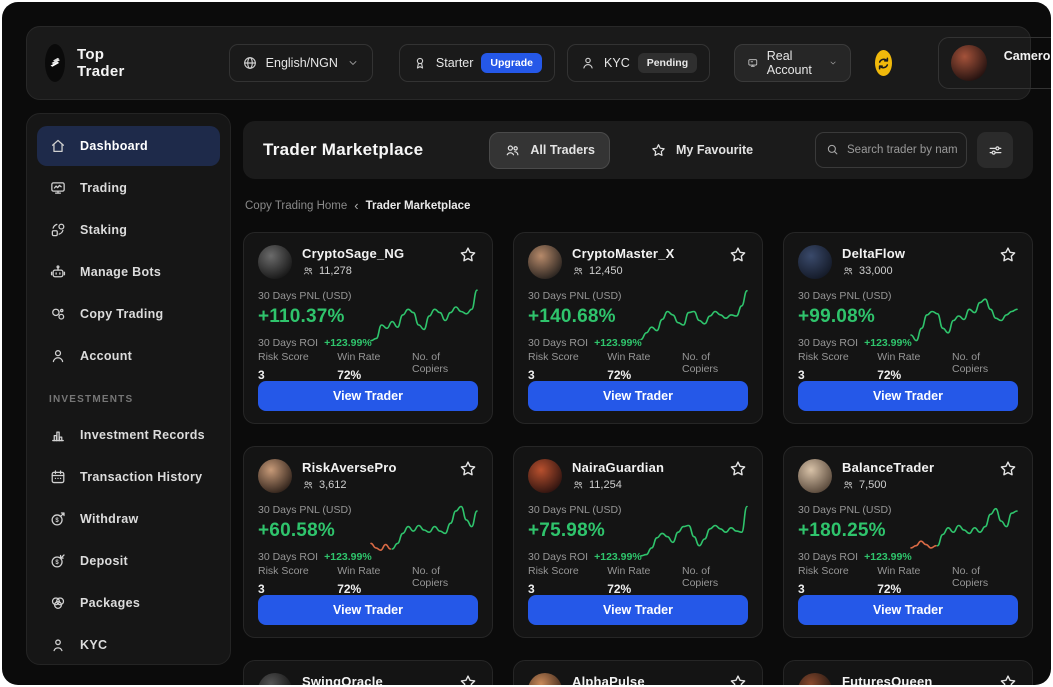 The image size is (1053, 687). Describe the element at coordinates (58, 477) in the screenshot. I see `calendar-icon` at that location.